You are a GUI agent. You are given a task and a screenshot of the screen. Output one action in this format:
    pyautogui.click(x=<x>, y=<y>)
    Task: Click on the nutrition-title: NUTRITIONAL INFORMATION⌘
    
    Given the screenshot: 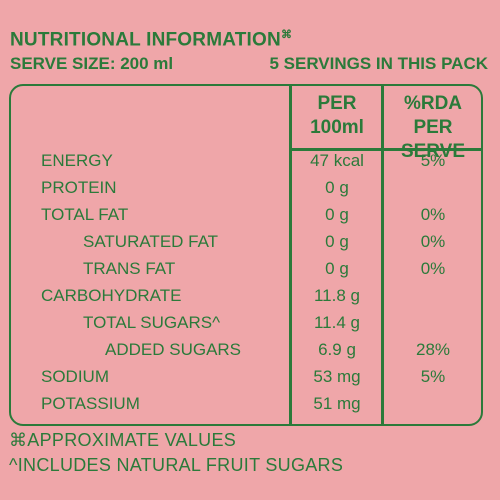 What is the action you would take?
    pyautogui.click(x=151, y=39)
    